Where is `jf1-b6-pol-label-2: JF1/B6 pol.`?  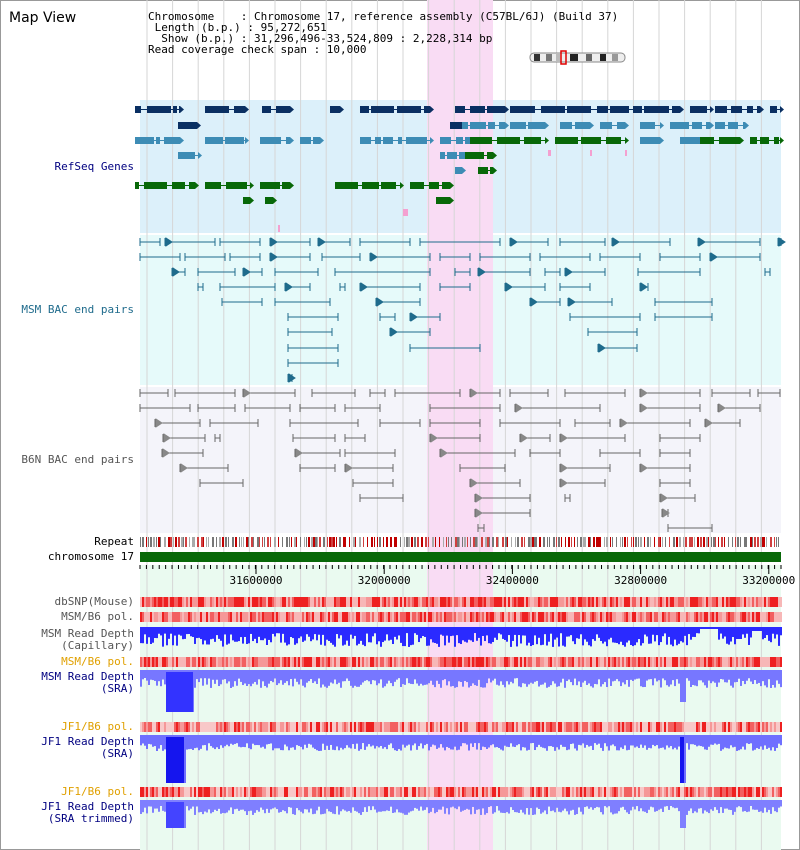
jf1-b6-pol-label-2: JF1/B6 pol. is located at coordinates (97, 791).